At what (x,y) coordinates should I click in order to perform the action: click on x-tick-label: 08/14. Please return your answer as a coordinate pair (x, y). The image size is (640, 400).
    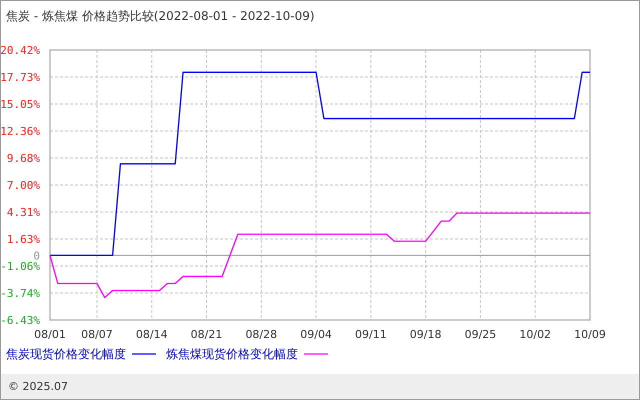
    Looking at the image, I should click on (152, 334).